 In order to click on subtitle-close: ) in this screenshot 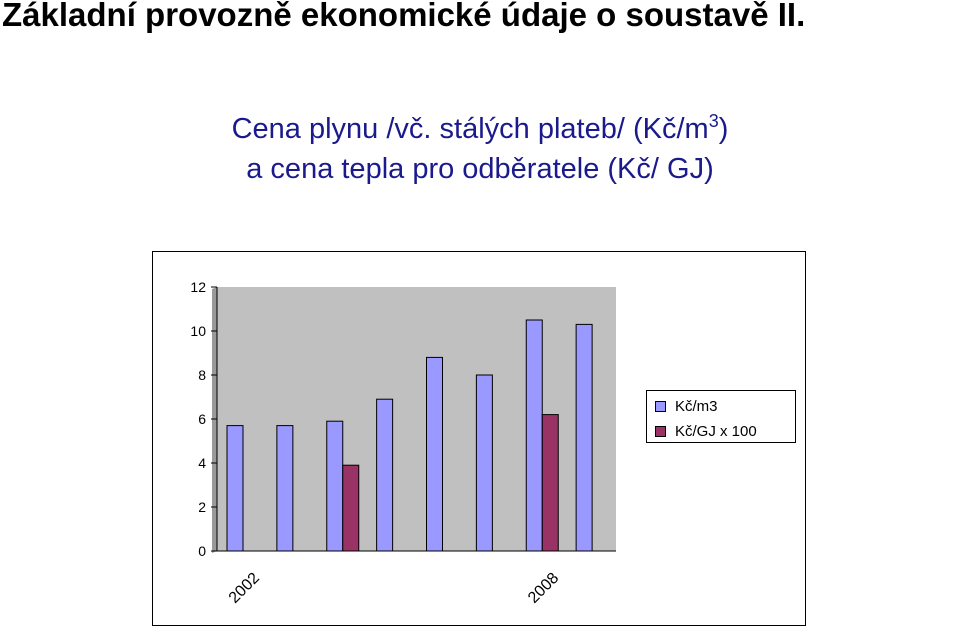, I will do `click(723, 129)`.